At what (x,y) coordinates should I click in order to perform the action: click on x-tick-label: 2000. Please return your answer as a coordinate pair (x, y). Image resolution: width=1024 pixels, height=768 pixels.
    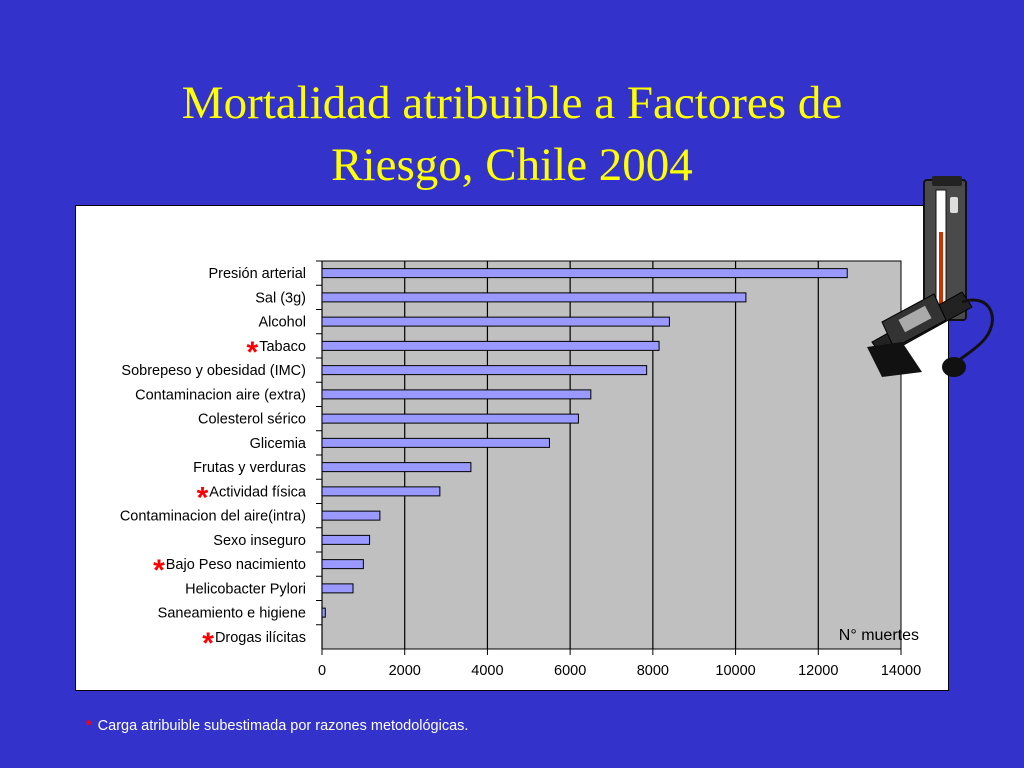
    Looking at the image, I should click on (405, 671).